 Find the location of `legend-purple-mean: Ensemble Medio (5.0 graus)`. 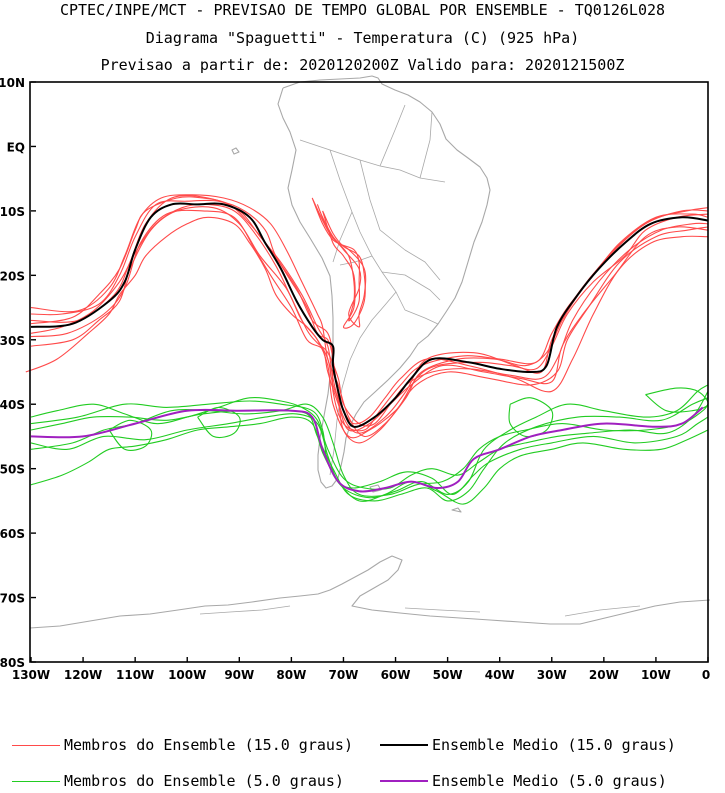

legend-purple-mean: Ensemble Medio (5.0 graus) is located at coordinates (523, 781).